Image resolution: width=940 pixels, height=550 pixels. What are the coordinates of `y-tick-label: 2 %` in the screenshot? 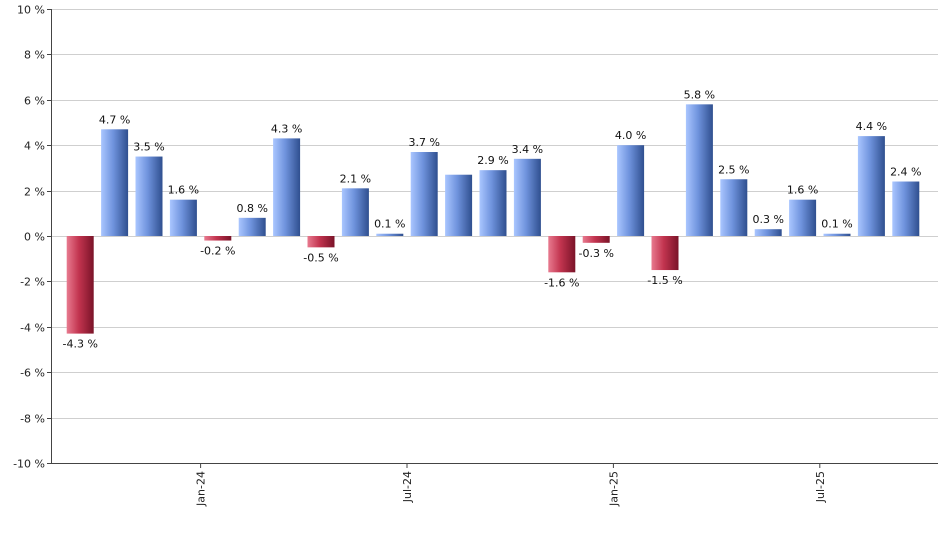 It's located at (34, 192).